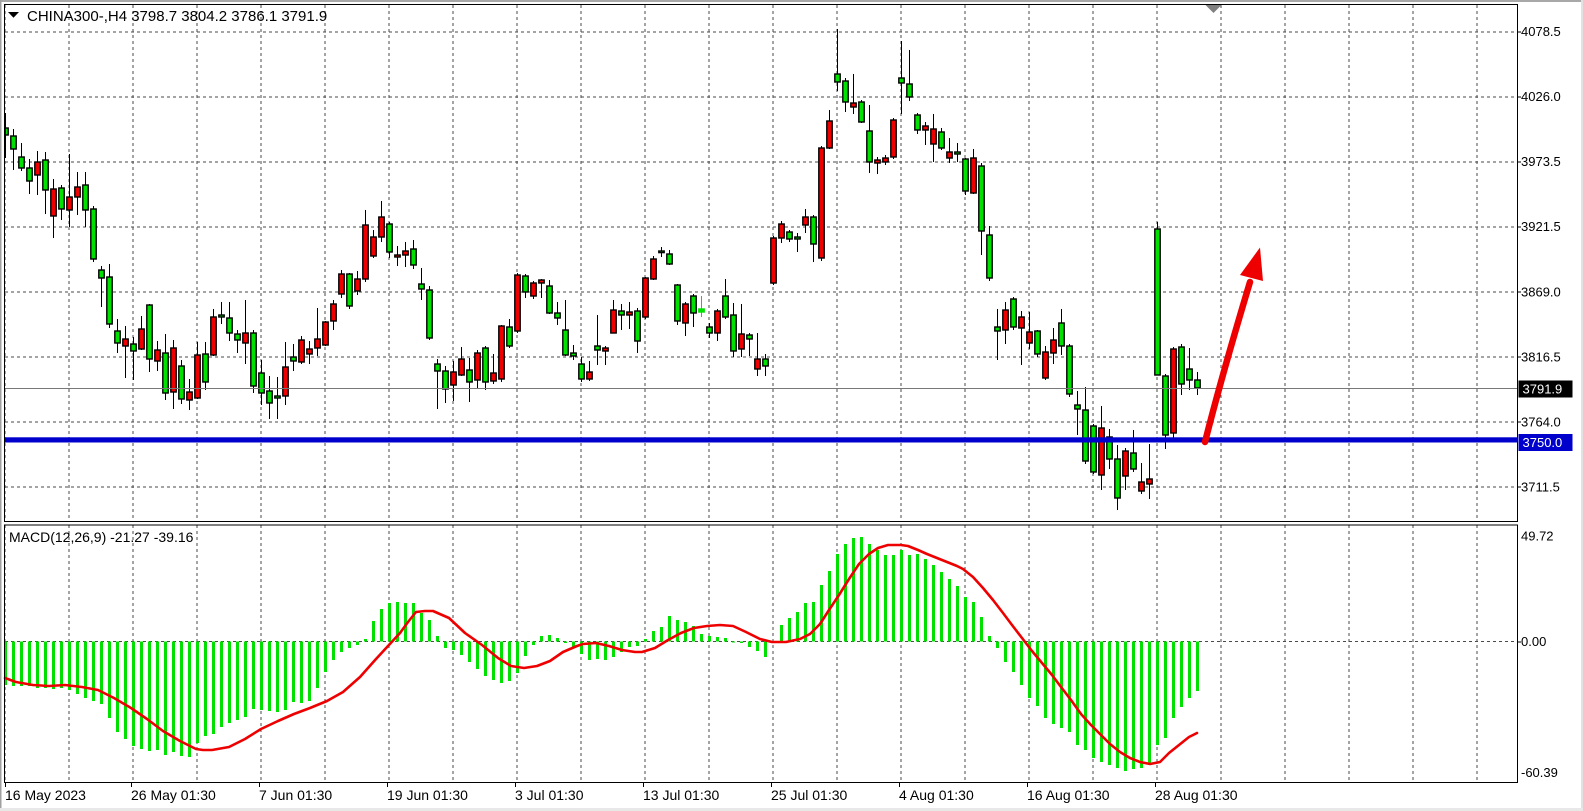 The image size is (1583, 811). I want to click on svg-text: 4 Aug 01:30, so click(936, 795).